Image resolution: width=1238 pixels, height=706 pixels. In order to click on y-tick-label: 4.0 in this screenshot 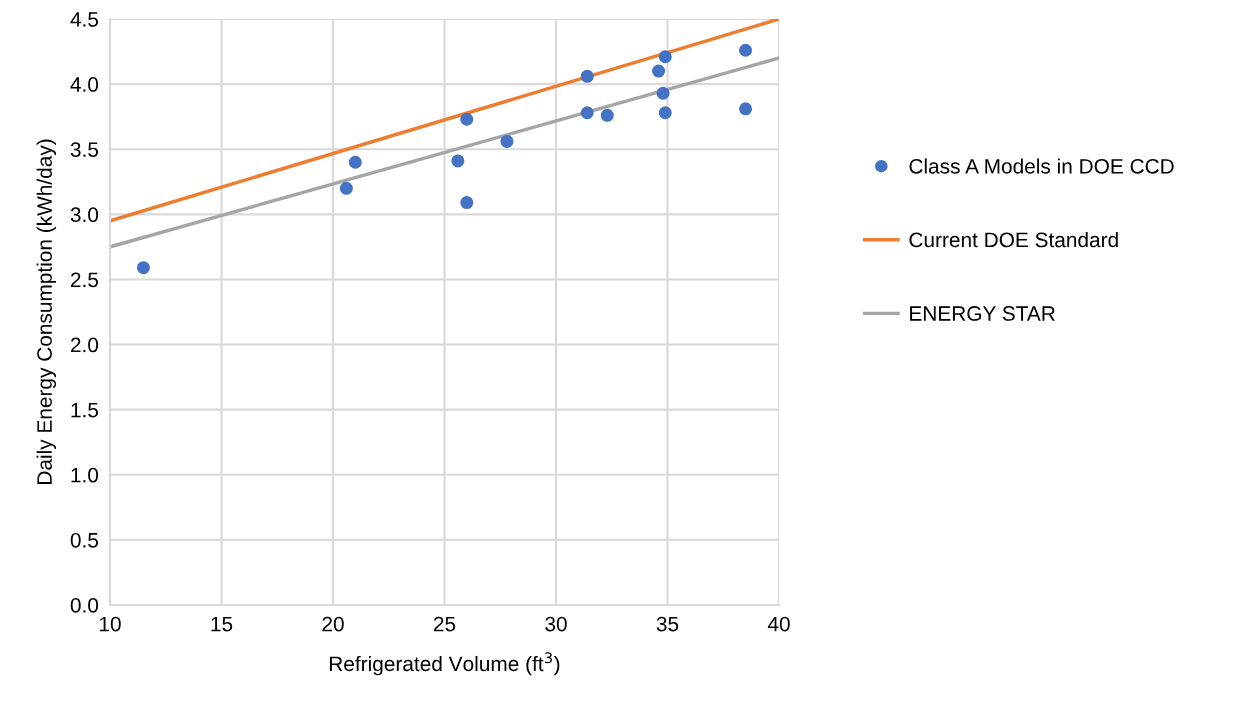, I will do `click(84, 84)`.